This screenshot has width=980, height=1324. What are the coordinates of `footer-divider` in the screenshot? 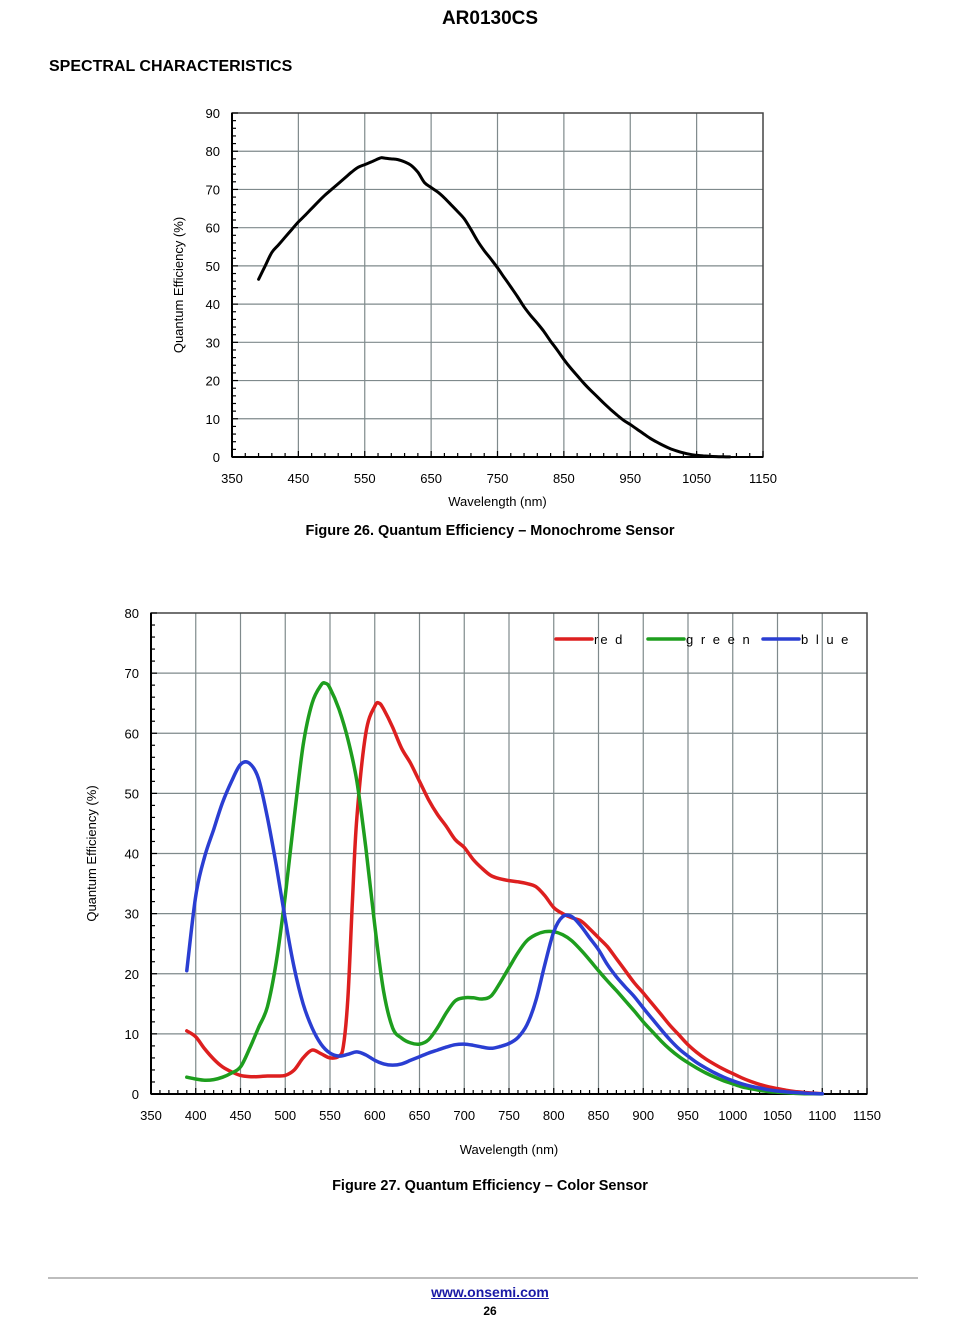 It's located at (483, 1278).